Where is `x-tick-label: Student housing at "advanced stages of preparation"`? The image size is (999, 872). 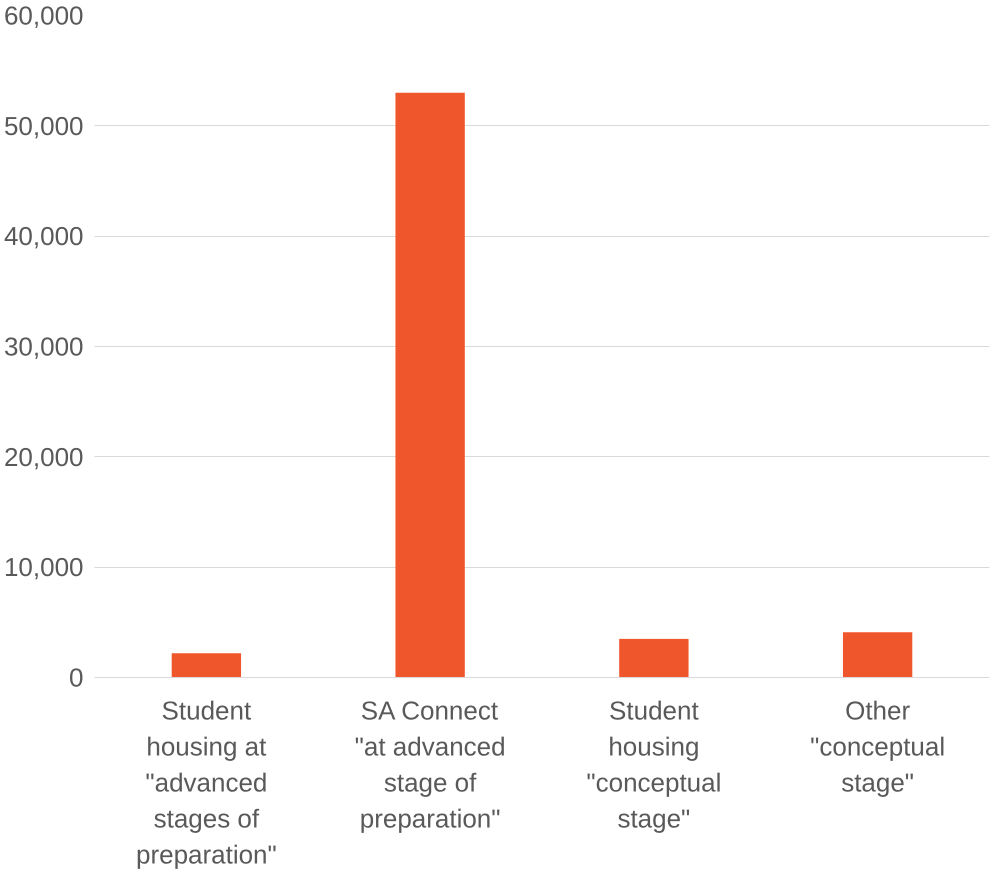 x-tick-label: Student housing at "advanced stages of preparation" is located at coordinates (206, 783).